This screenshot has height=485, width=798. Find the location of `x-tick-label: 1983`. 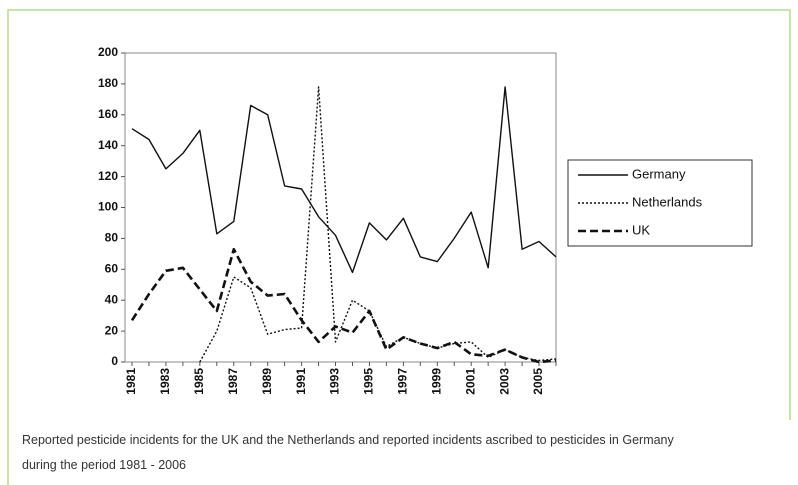

x-tick-label: 1983 is located at coordinates (165, 381).